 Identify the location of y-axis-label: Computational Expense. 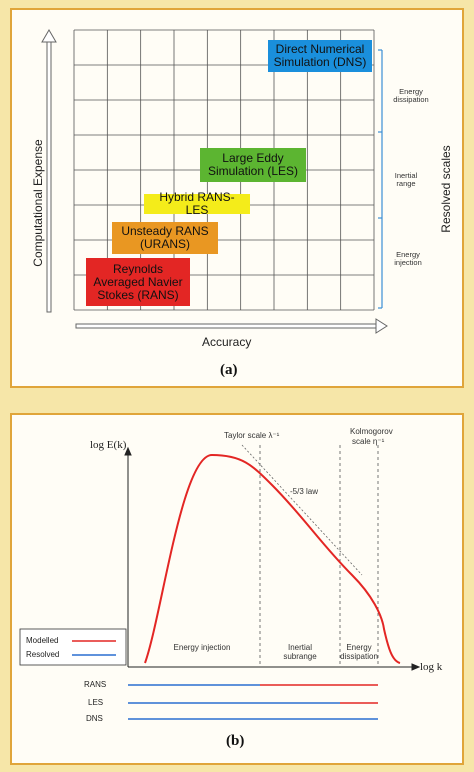
(38, 203).